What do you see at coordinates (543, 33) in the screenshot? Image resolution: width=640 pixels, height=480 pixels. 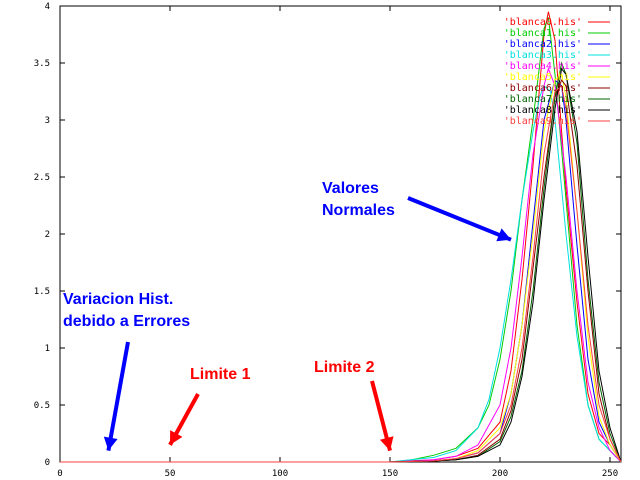 I see `legend-label-1: 'blanca1.his'` at bounding box center [543, 33].